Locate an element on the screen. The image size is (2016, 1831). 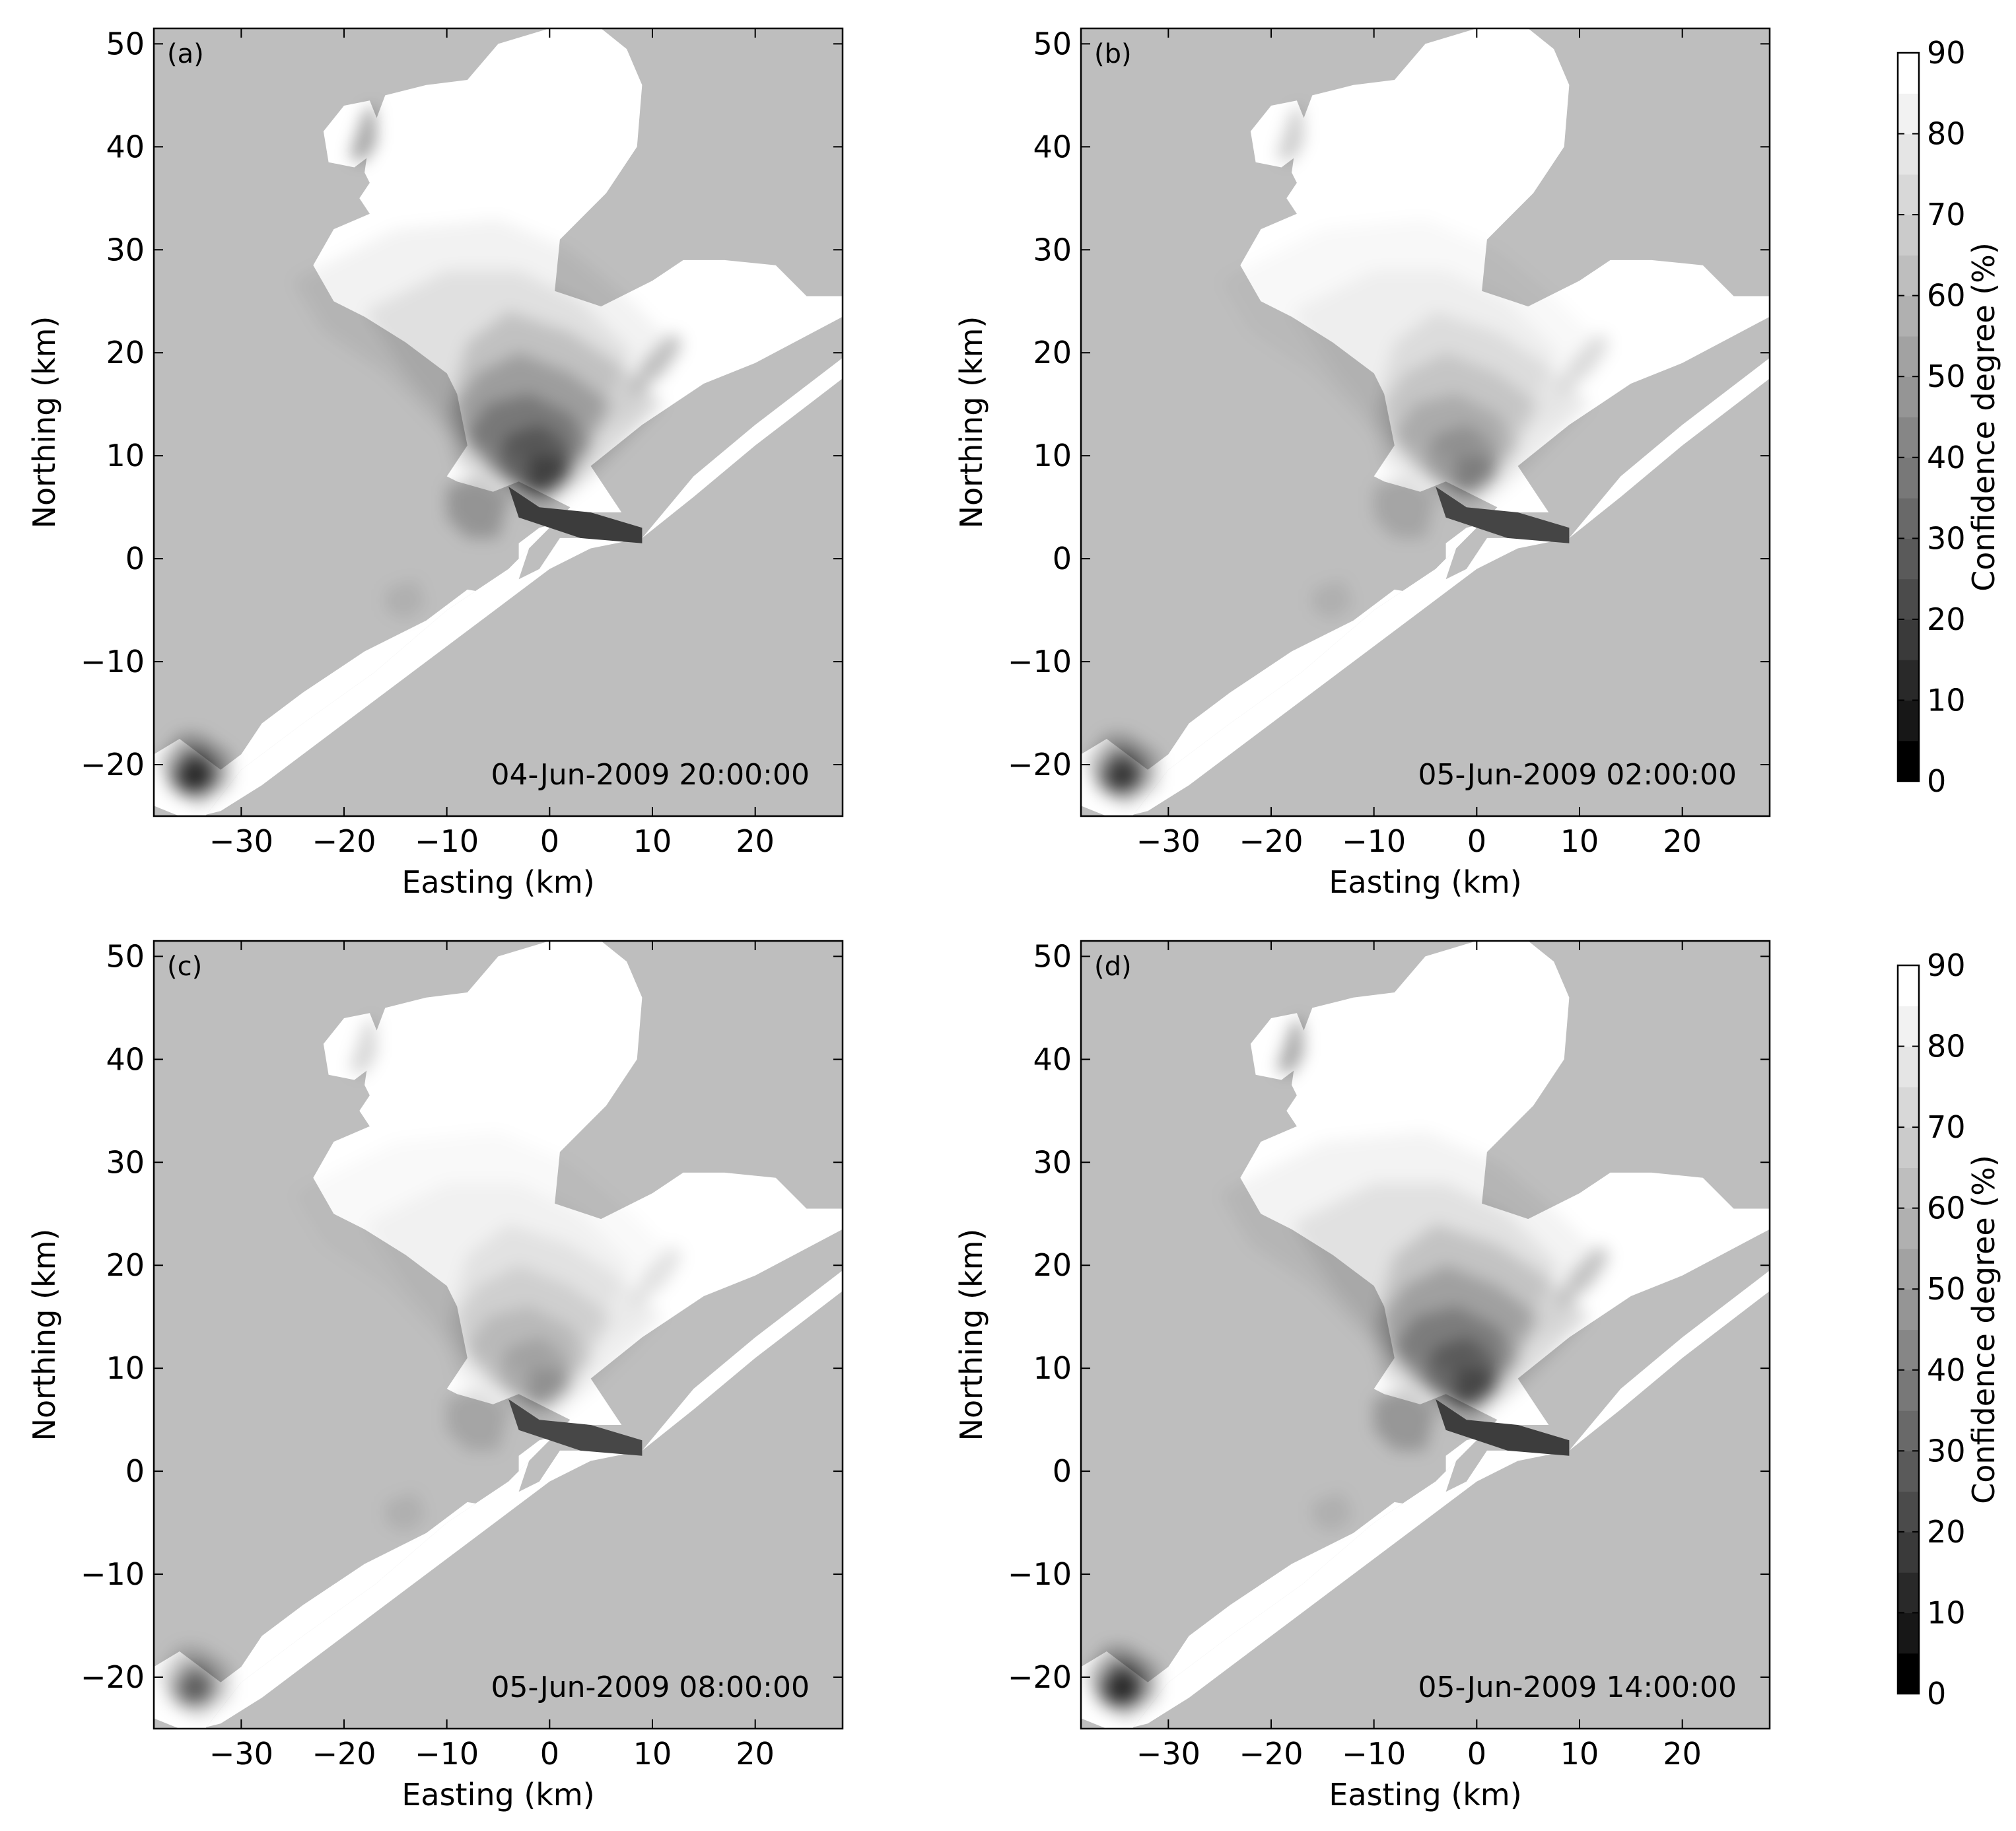
barrier-island is located at coordinates (521, 597).